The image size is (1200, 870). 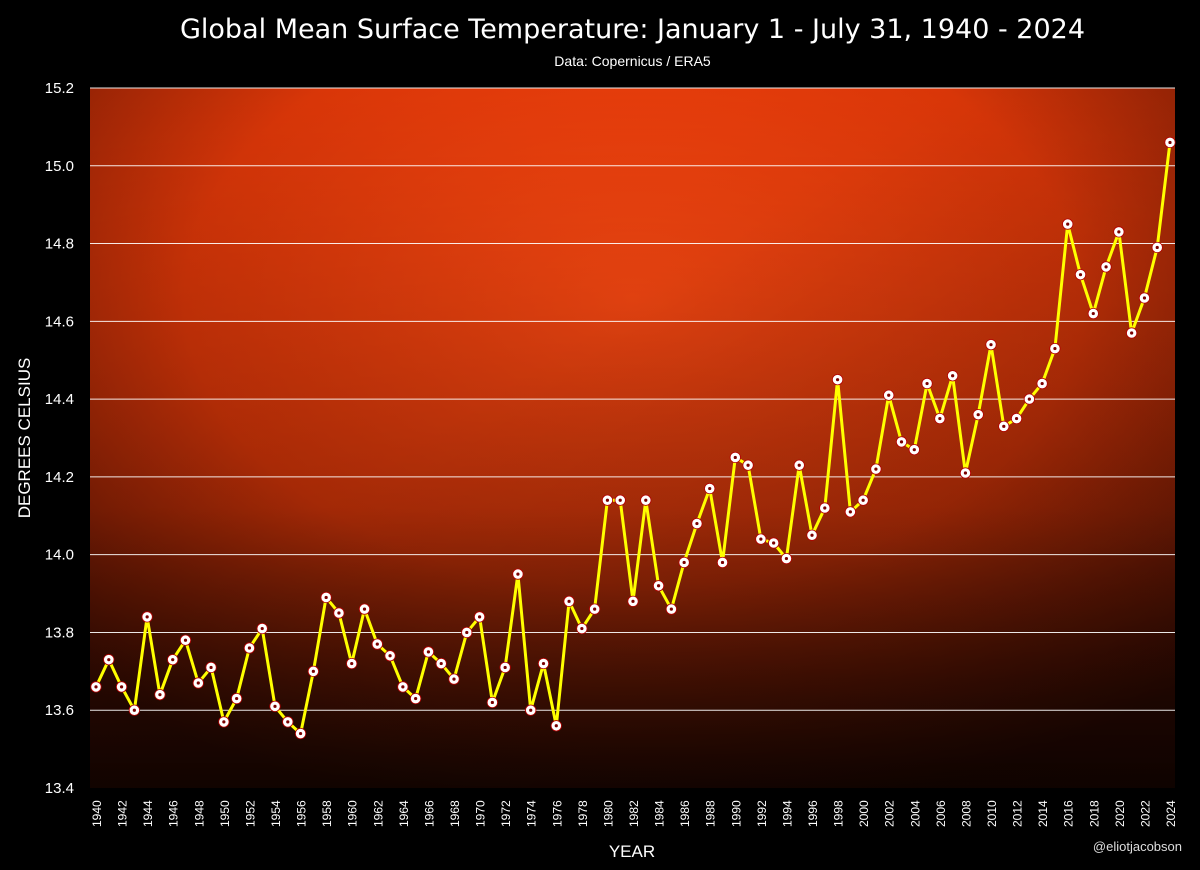 What do you see at coordinates (966, 813) in the screenshot?
I see `x-tick-label: 2008` at bounding box center [966, 813].